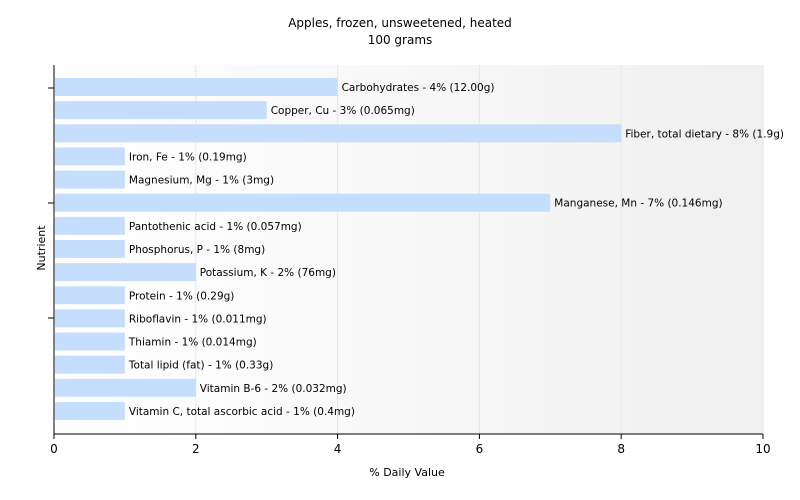 This screenshot has height=500, width=800. What do you see at coordinates (182, 296) in the screenshot?
I see `bar-label: Protein - 1% (0.29g)` at bounding box center [182, 296].